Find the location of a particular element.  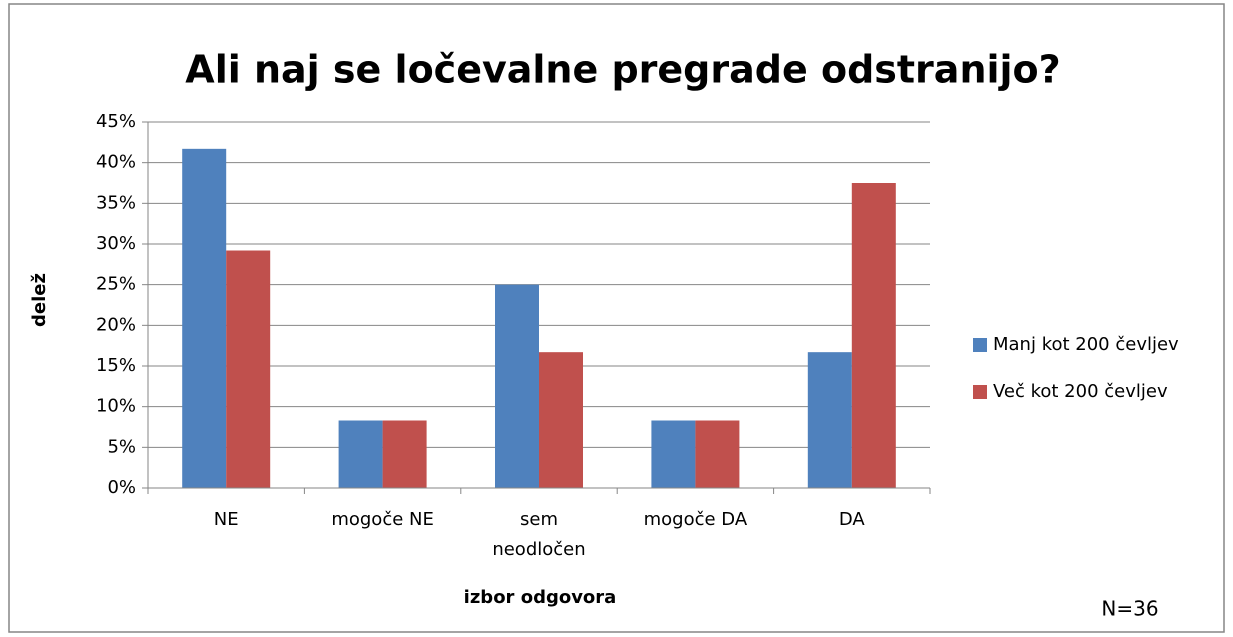

y-tick-label: 15% is located at coordinates (116, 365).